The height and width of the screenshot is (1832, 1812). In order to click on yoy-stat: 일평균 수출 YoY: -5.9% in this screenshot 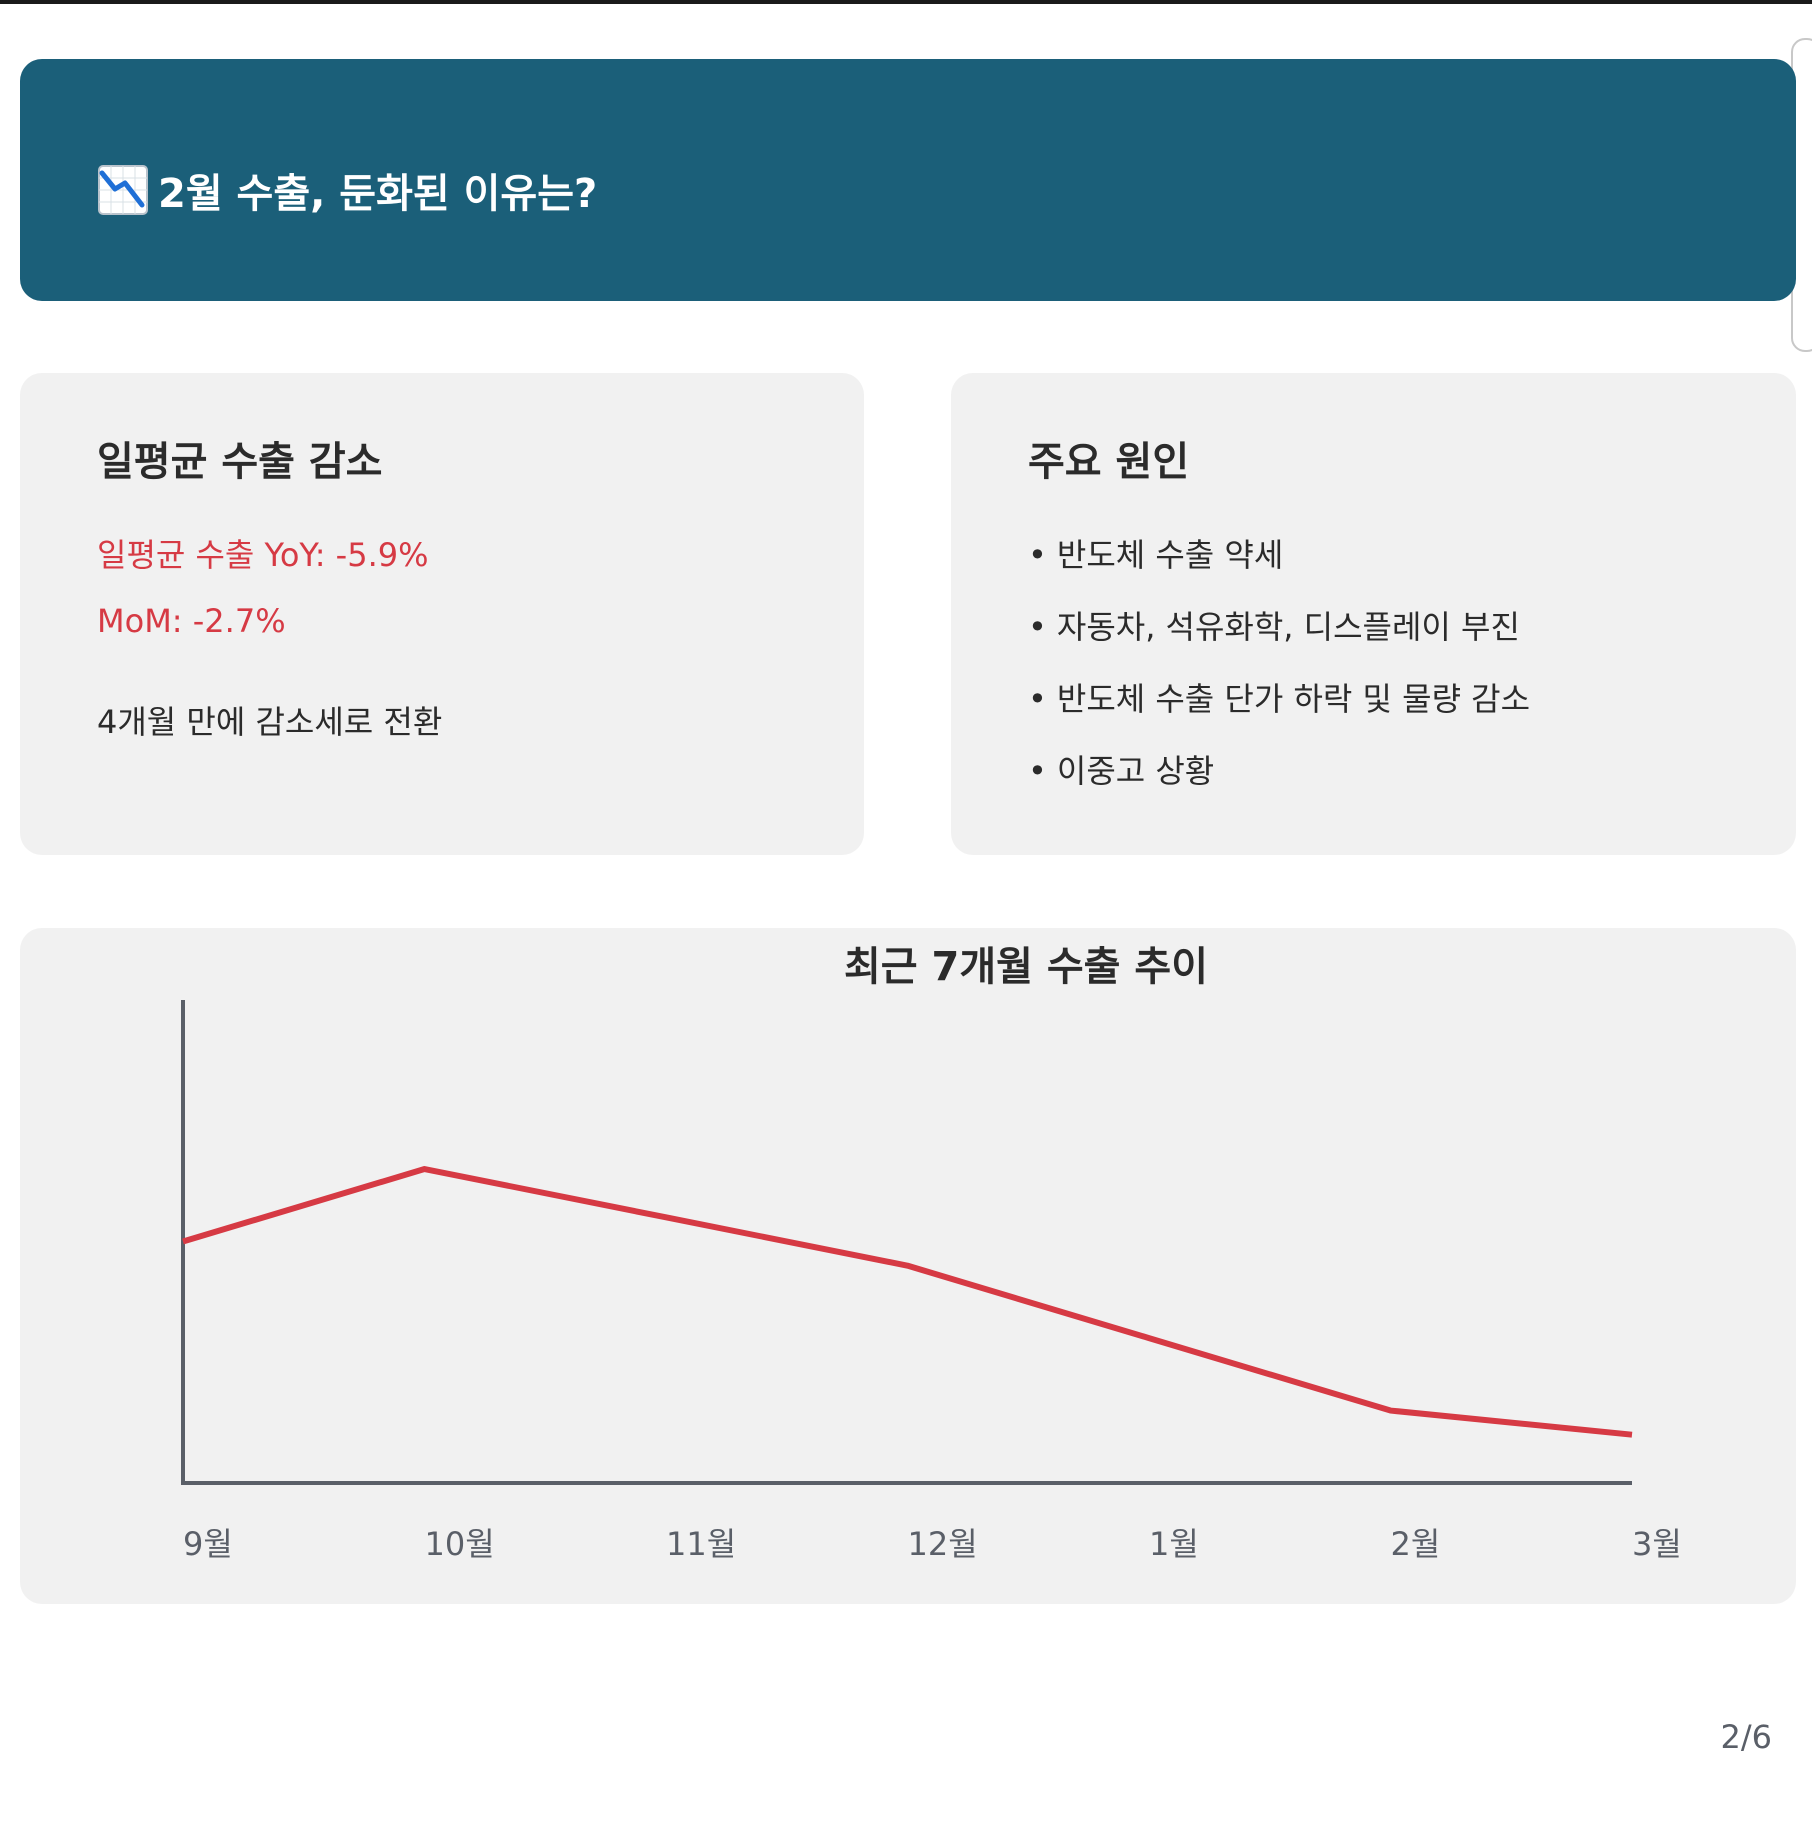, I will do `click(263, 555)`.